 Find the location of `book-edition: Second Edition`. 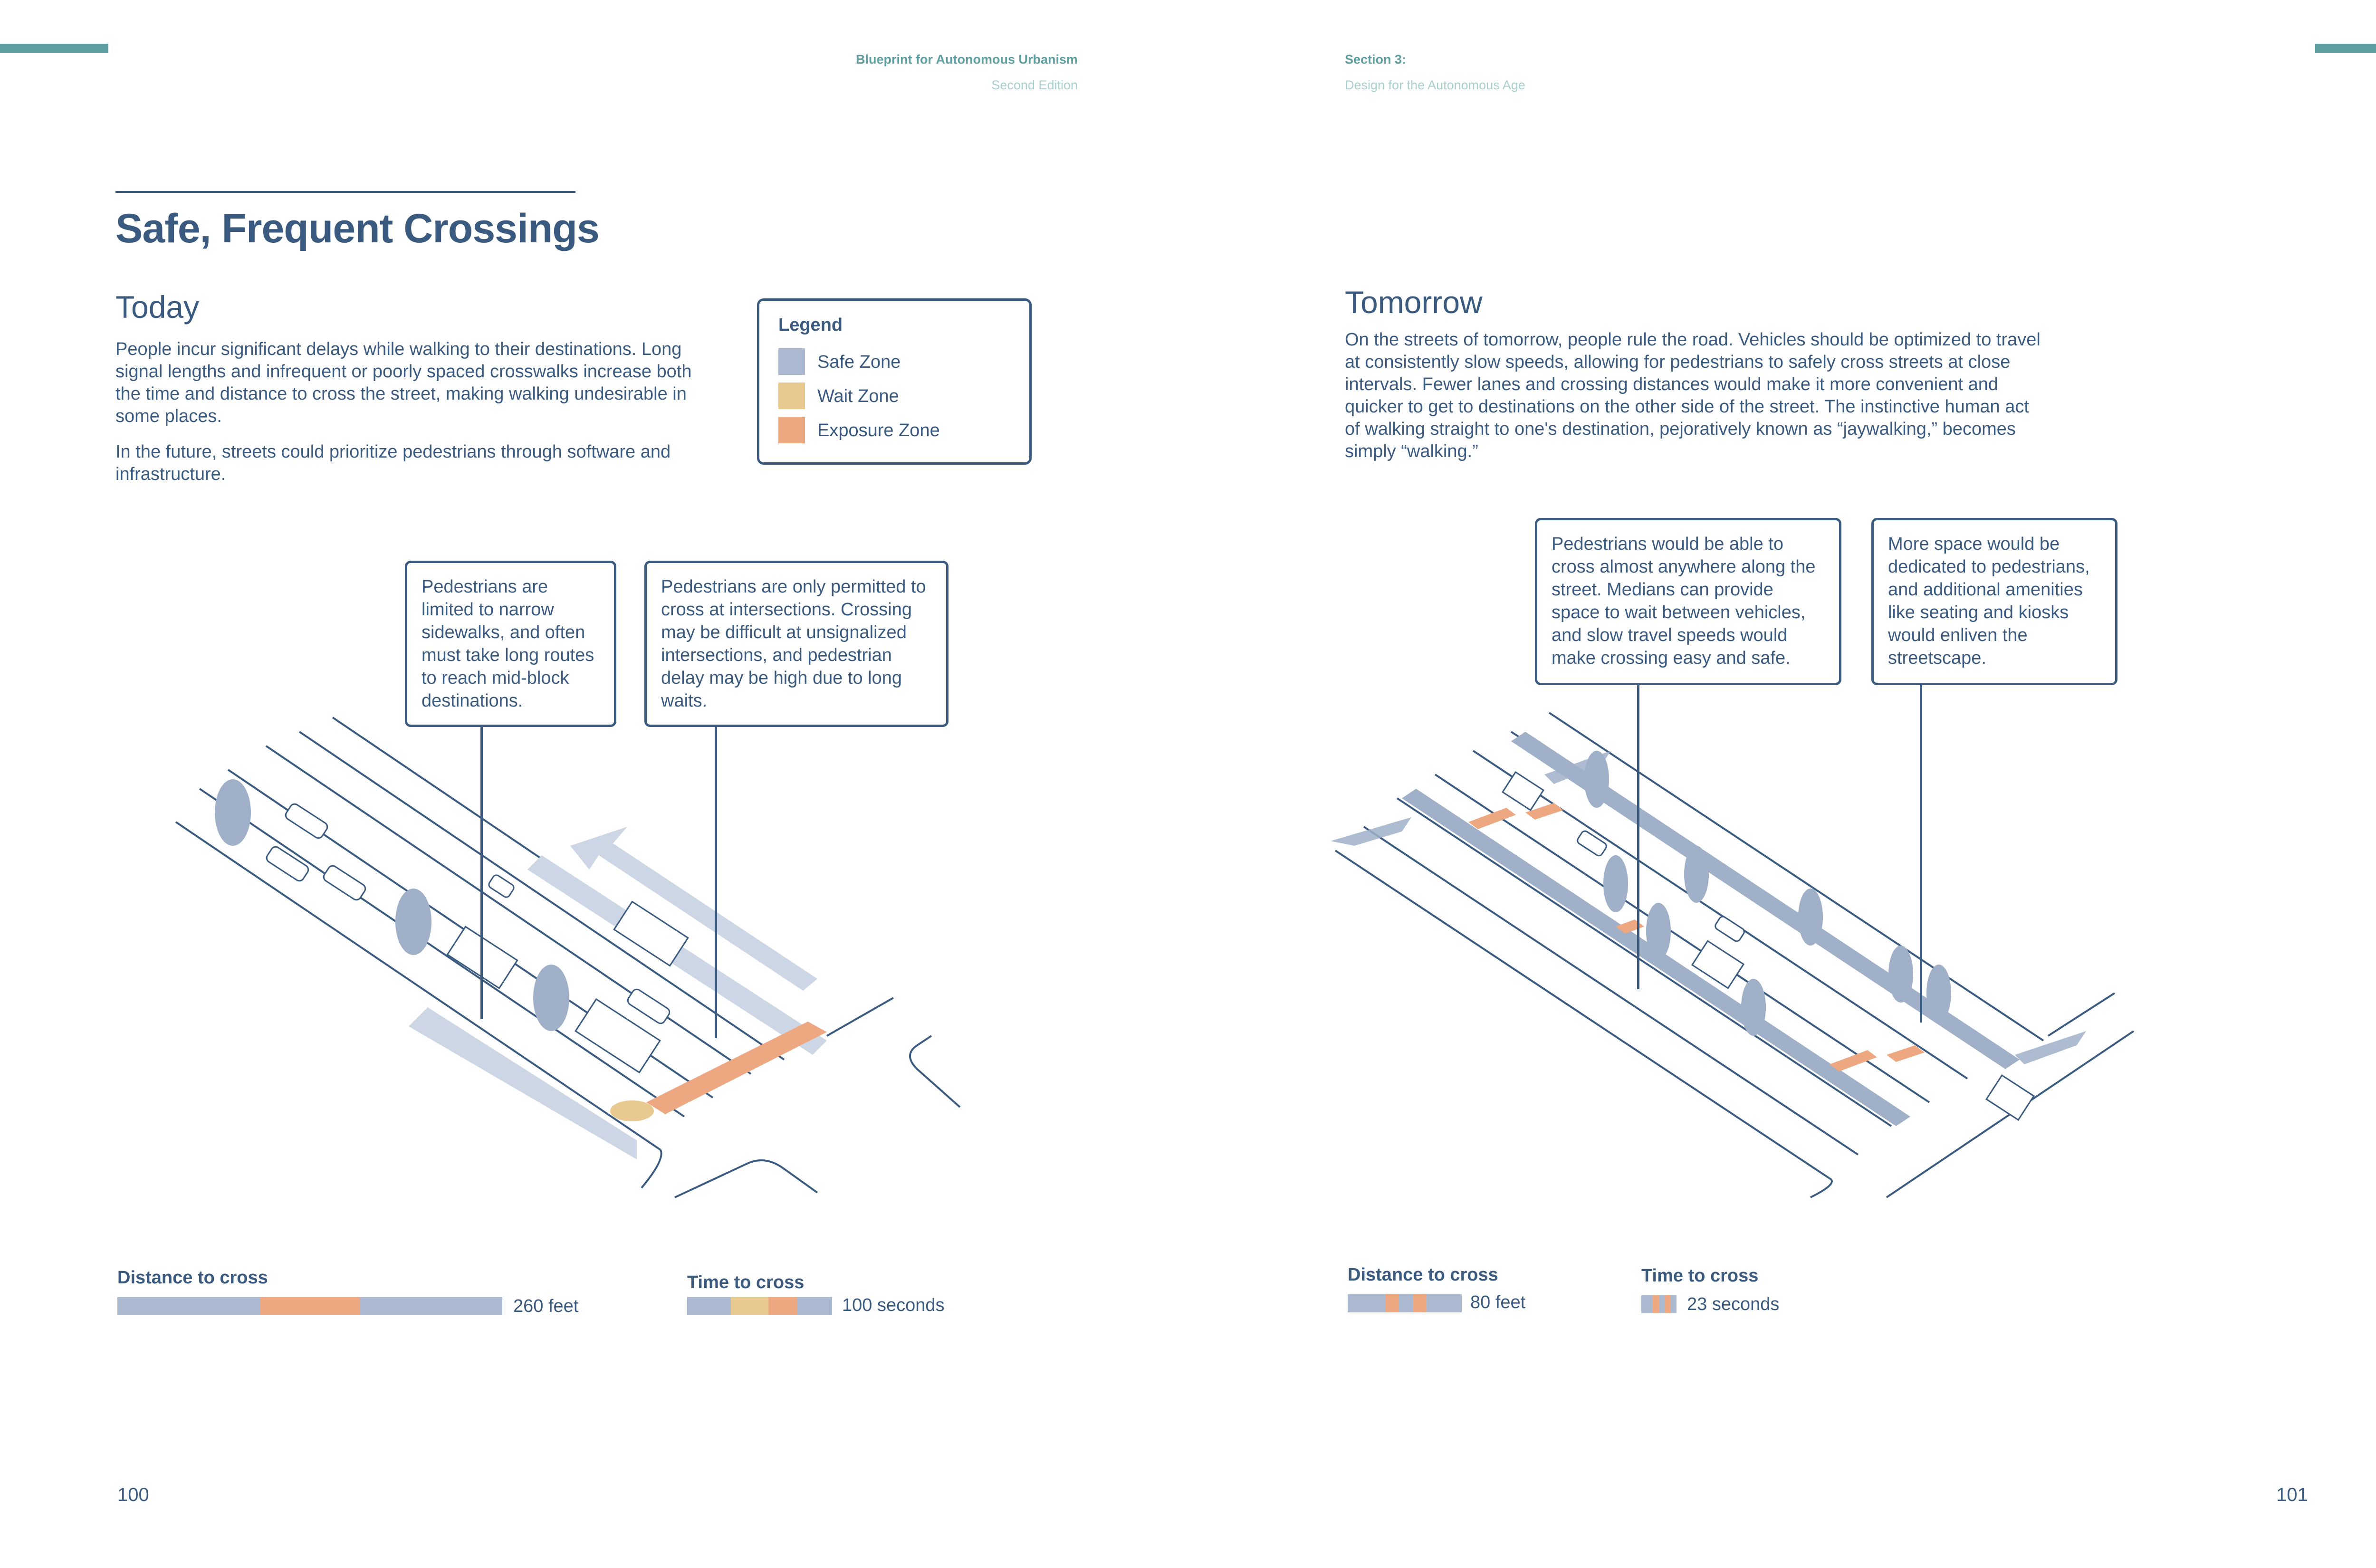

book-edition: Second Edition is located at coordinates (1034, 85).